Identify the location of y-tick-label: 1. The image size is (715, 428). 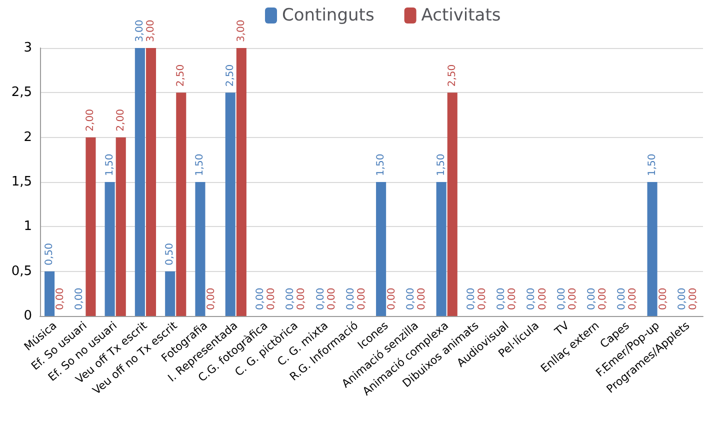
(28, 226).